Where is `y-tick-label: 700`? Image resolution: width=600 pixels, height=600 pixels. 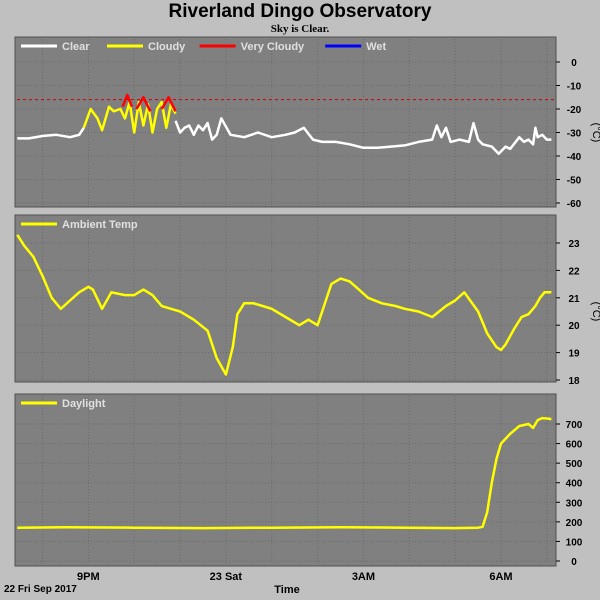
y-tick-label: 700 is located at coordinates (574, 425).